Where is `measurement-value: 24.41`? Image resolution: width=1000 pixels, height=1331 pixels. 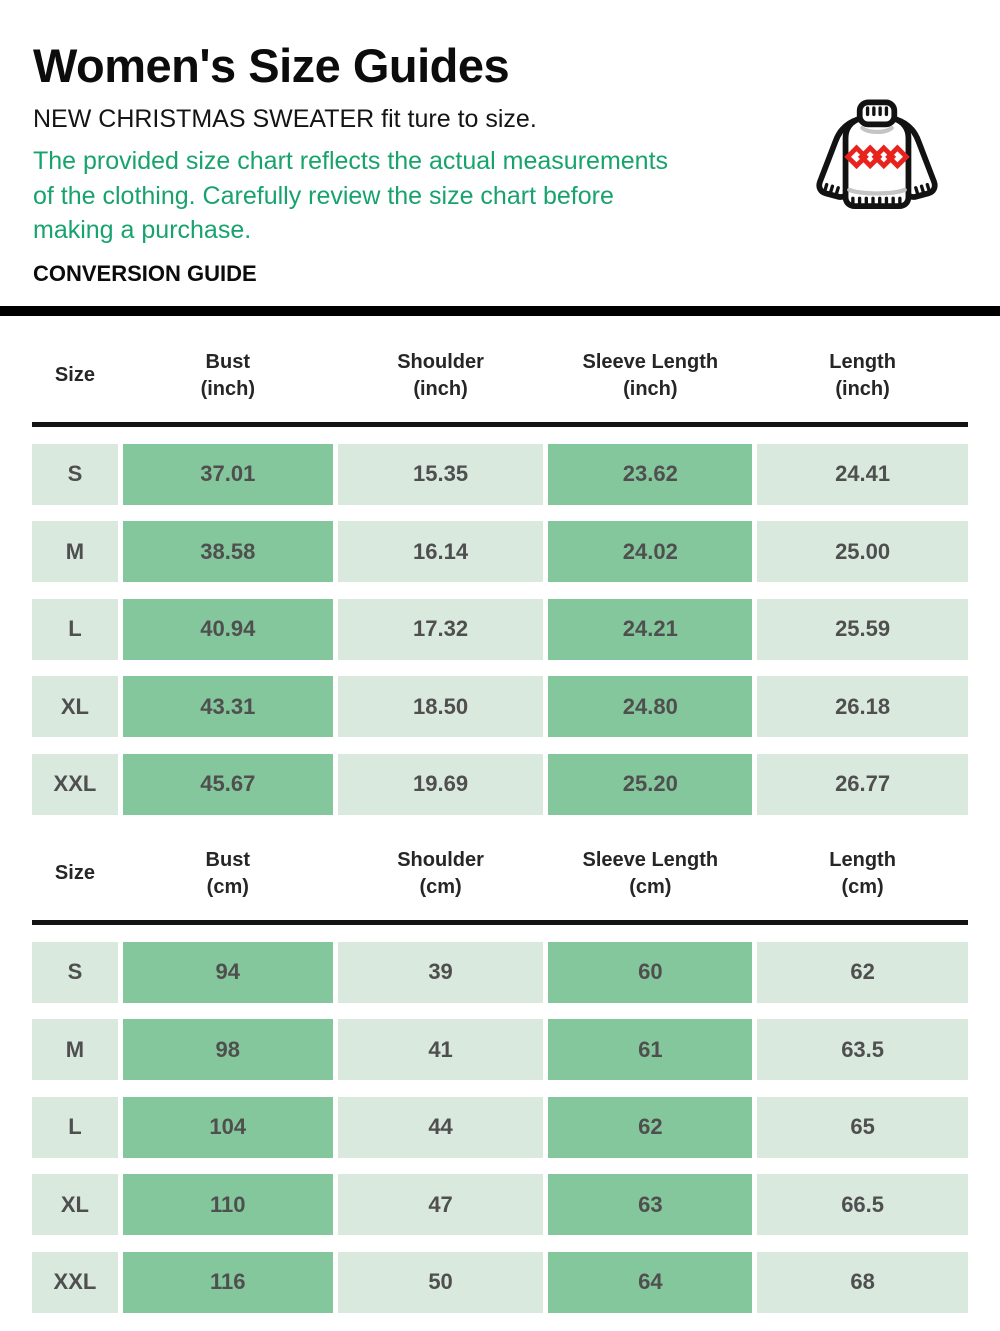 measurement-value: 24.41 is located at coordinates (862, 474).